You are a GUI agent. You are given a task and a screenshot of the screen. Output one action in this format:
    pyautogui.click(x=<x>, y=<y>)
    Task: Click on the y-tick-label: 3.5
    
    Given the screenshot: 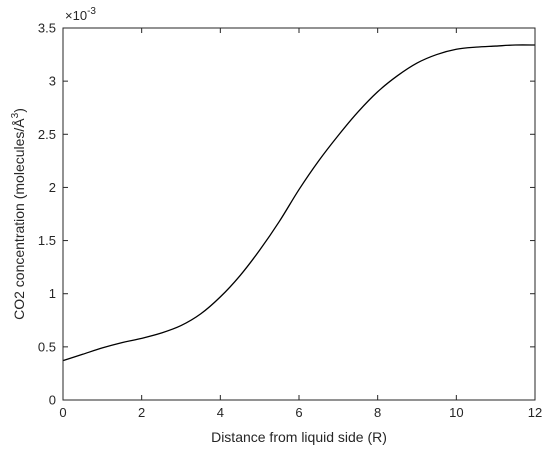 What is the action you would take?
    pyautogui.click(x=47, y=28)
    